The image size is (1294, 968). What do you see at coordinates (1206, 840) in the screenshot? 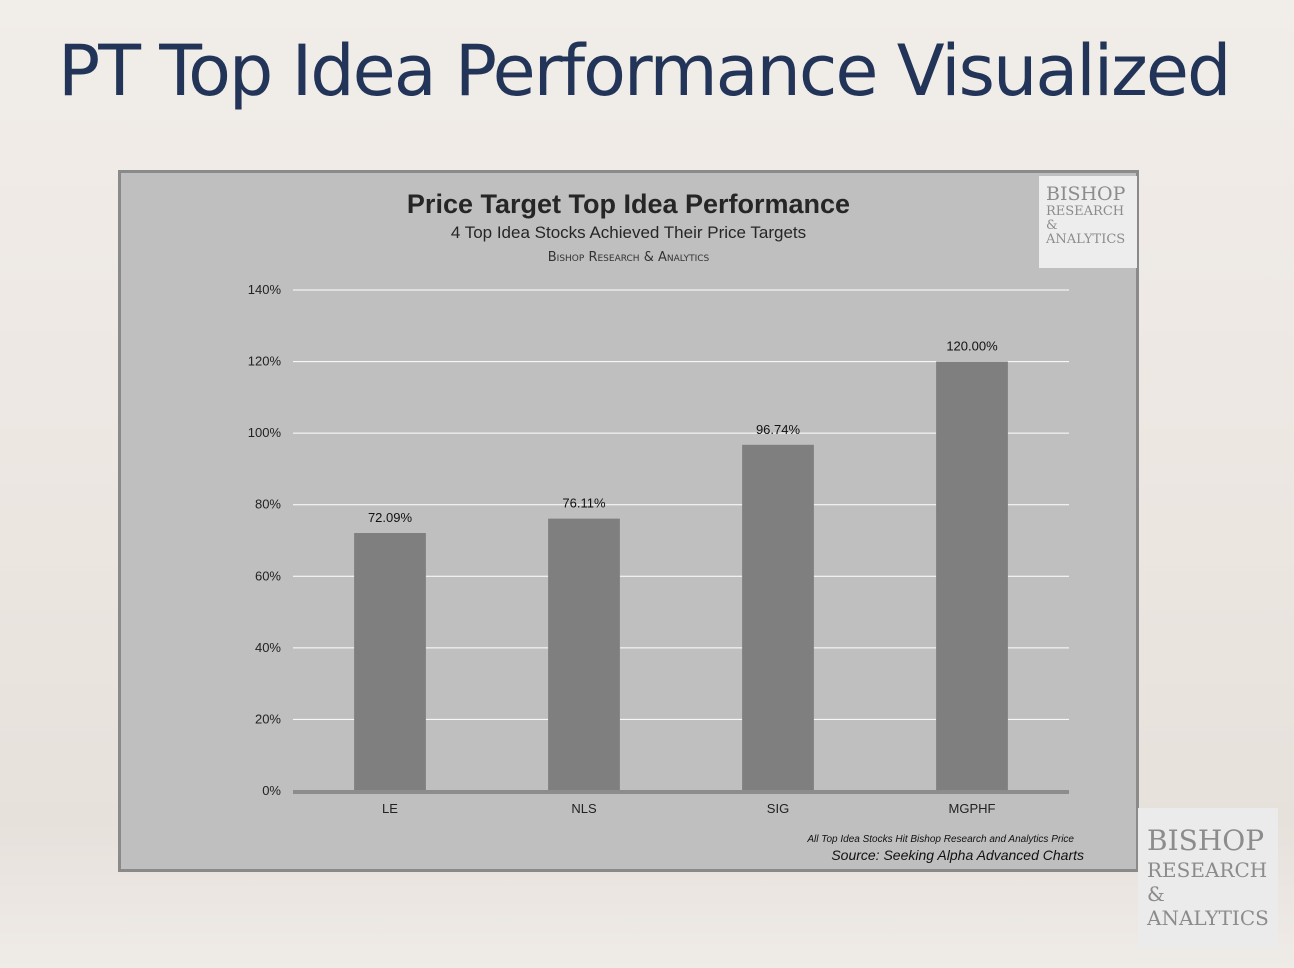
I see `slide-logo-line1: BISHOP` at bounding box center [1206, 840].